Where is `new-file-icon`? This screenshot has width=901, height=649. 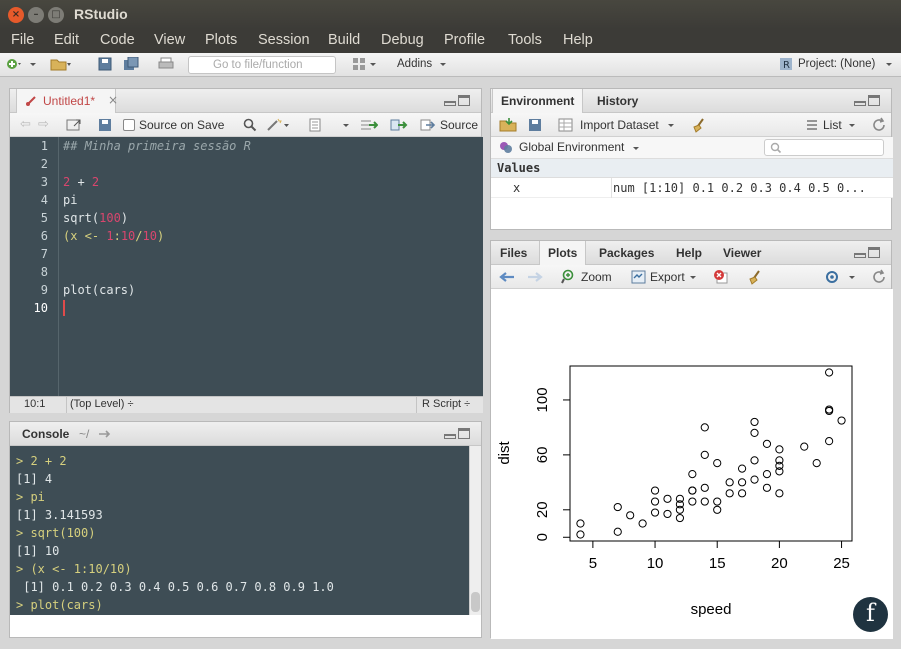
new-file-icon is located at coordinates (14, 64).